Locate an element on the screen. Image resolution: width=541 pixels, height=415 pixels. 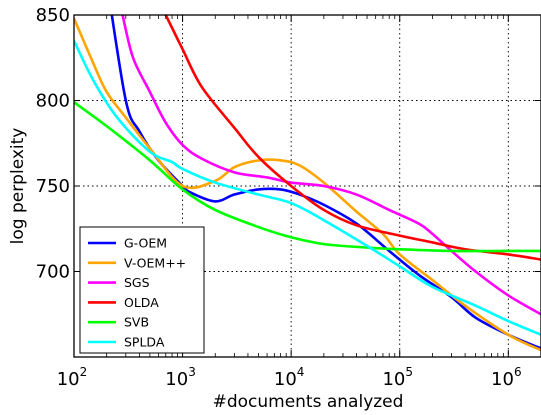
x-tick-label: 10⁶ is located at coordinates (506, 377).